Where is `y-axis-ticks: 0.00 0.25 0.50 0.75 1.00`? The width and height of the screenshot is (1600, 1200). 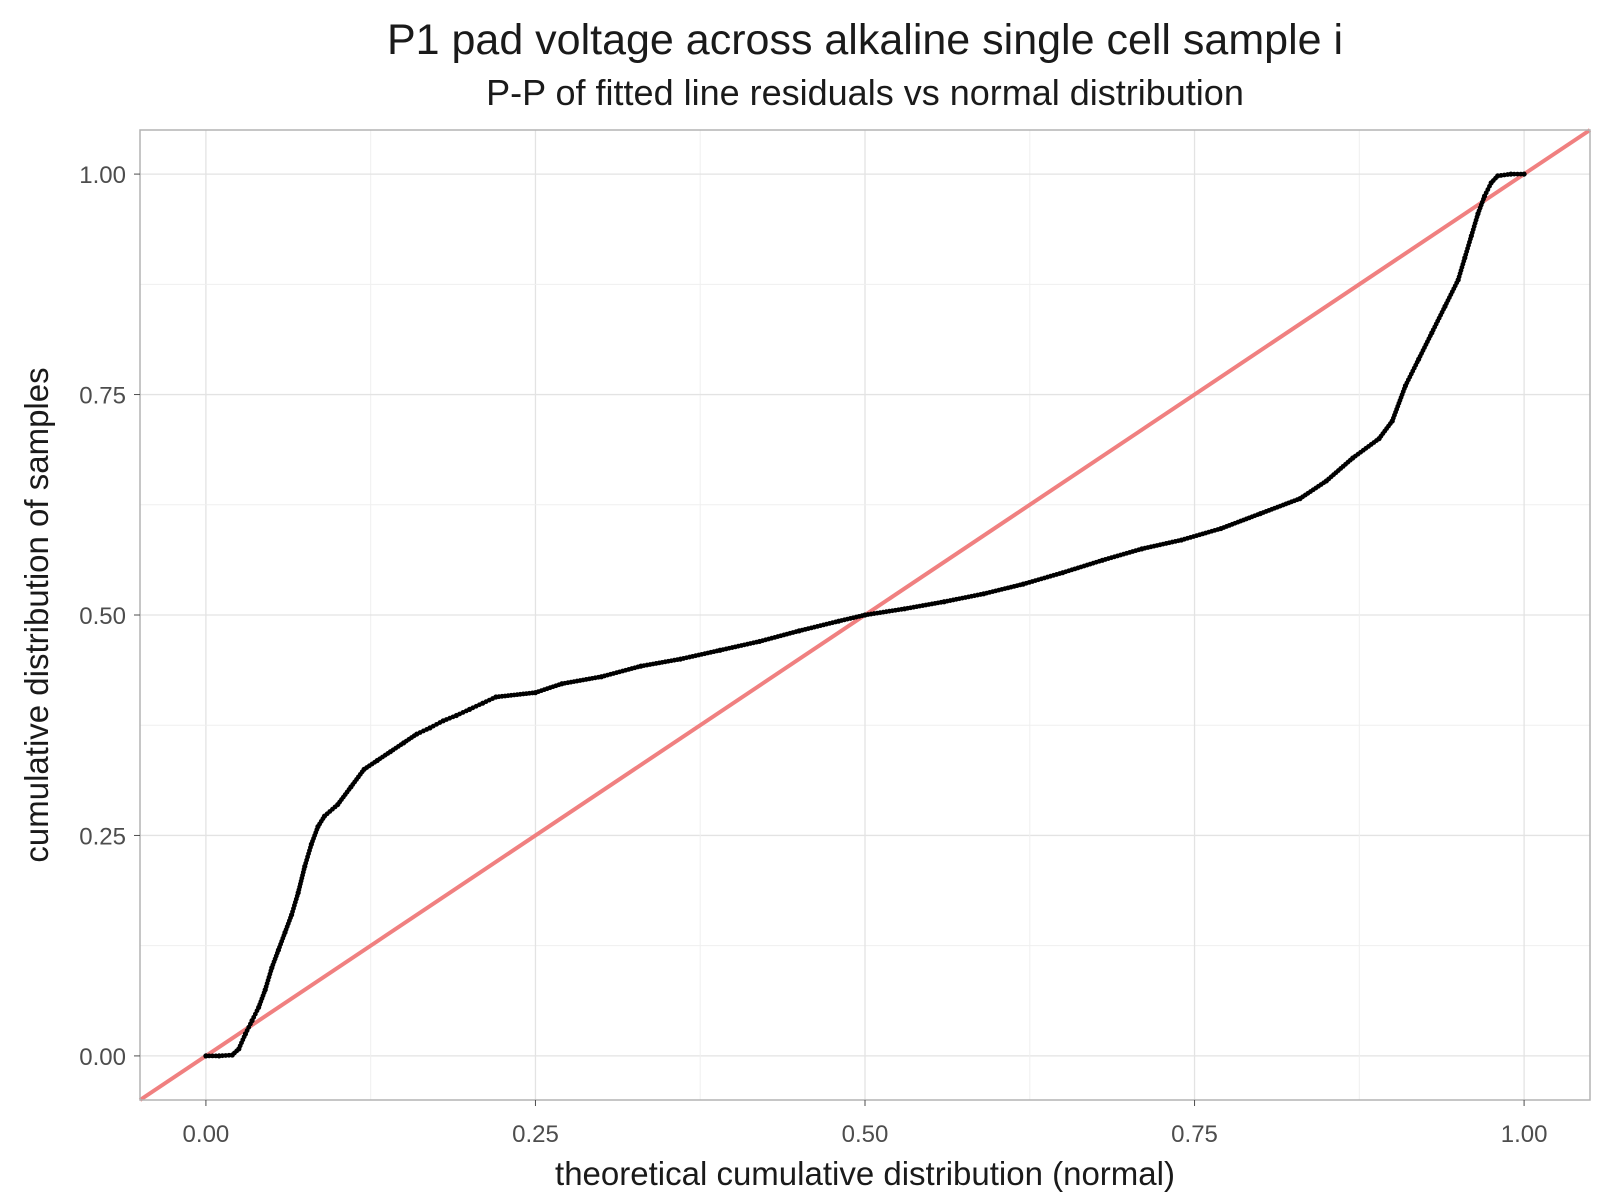
y-axis-ticks: 0.00 0.25 0.50 0.75 1.00 is located at coordinates (109, 616).